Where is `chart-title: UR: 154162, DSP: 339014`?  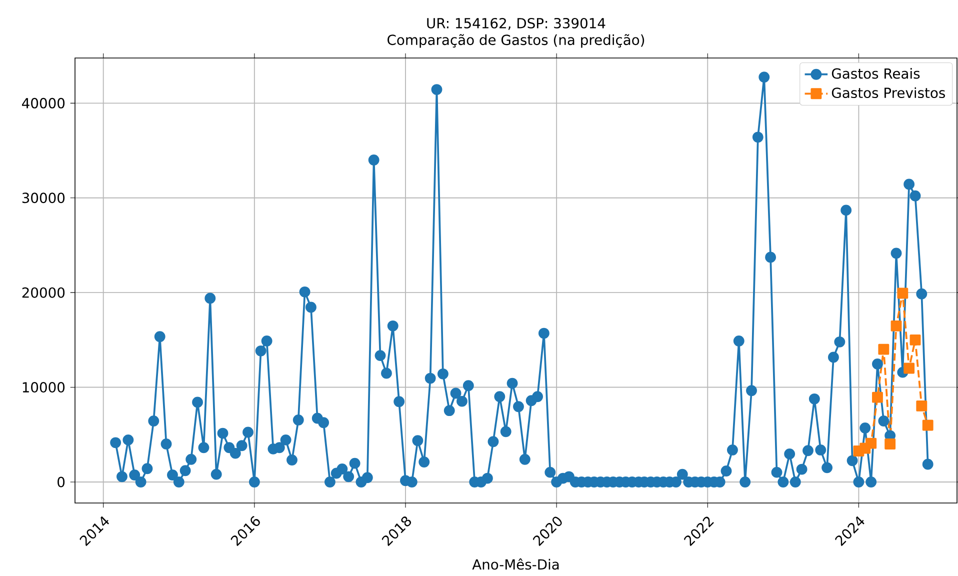
chart-title: UR: 154162, DSP: 339014 is located at coordinates (516, 24).